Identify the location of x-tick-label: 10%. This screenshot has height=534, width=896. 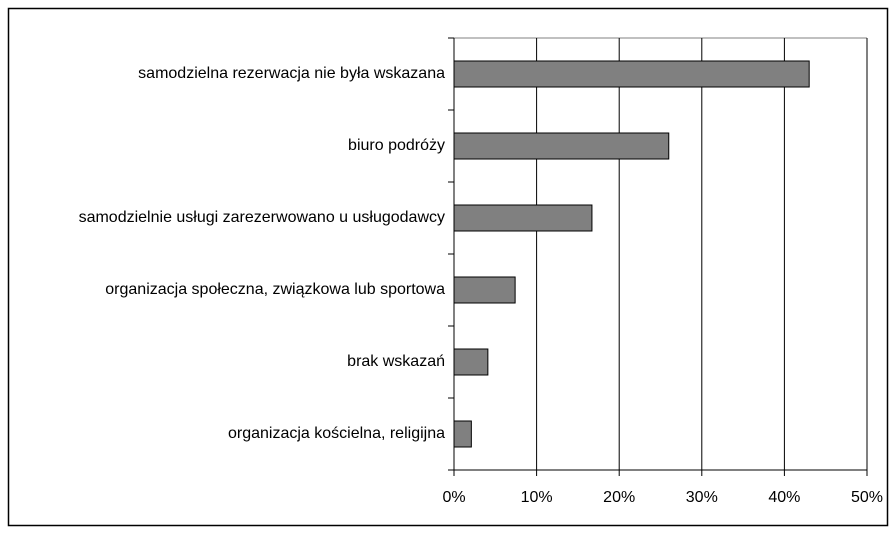
(537, 497).